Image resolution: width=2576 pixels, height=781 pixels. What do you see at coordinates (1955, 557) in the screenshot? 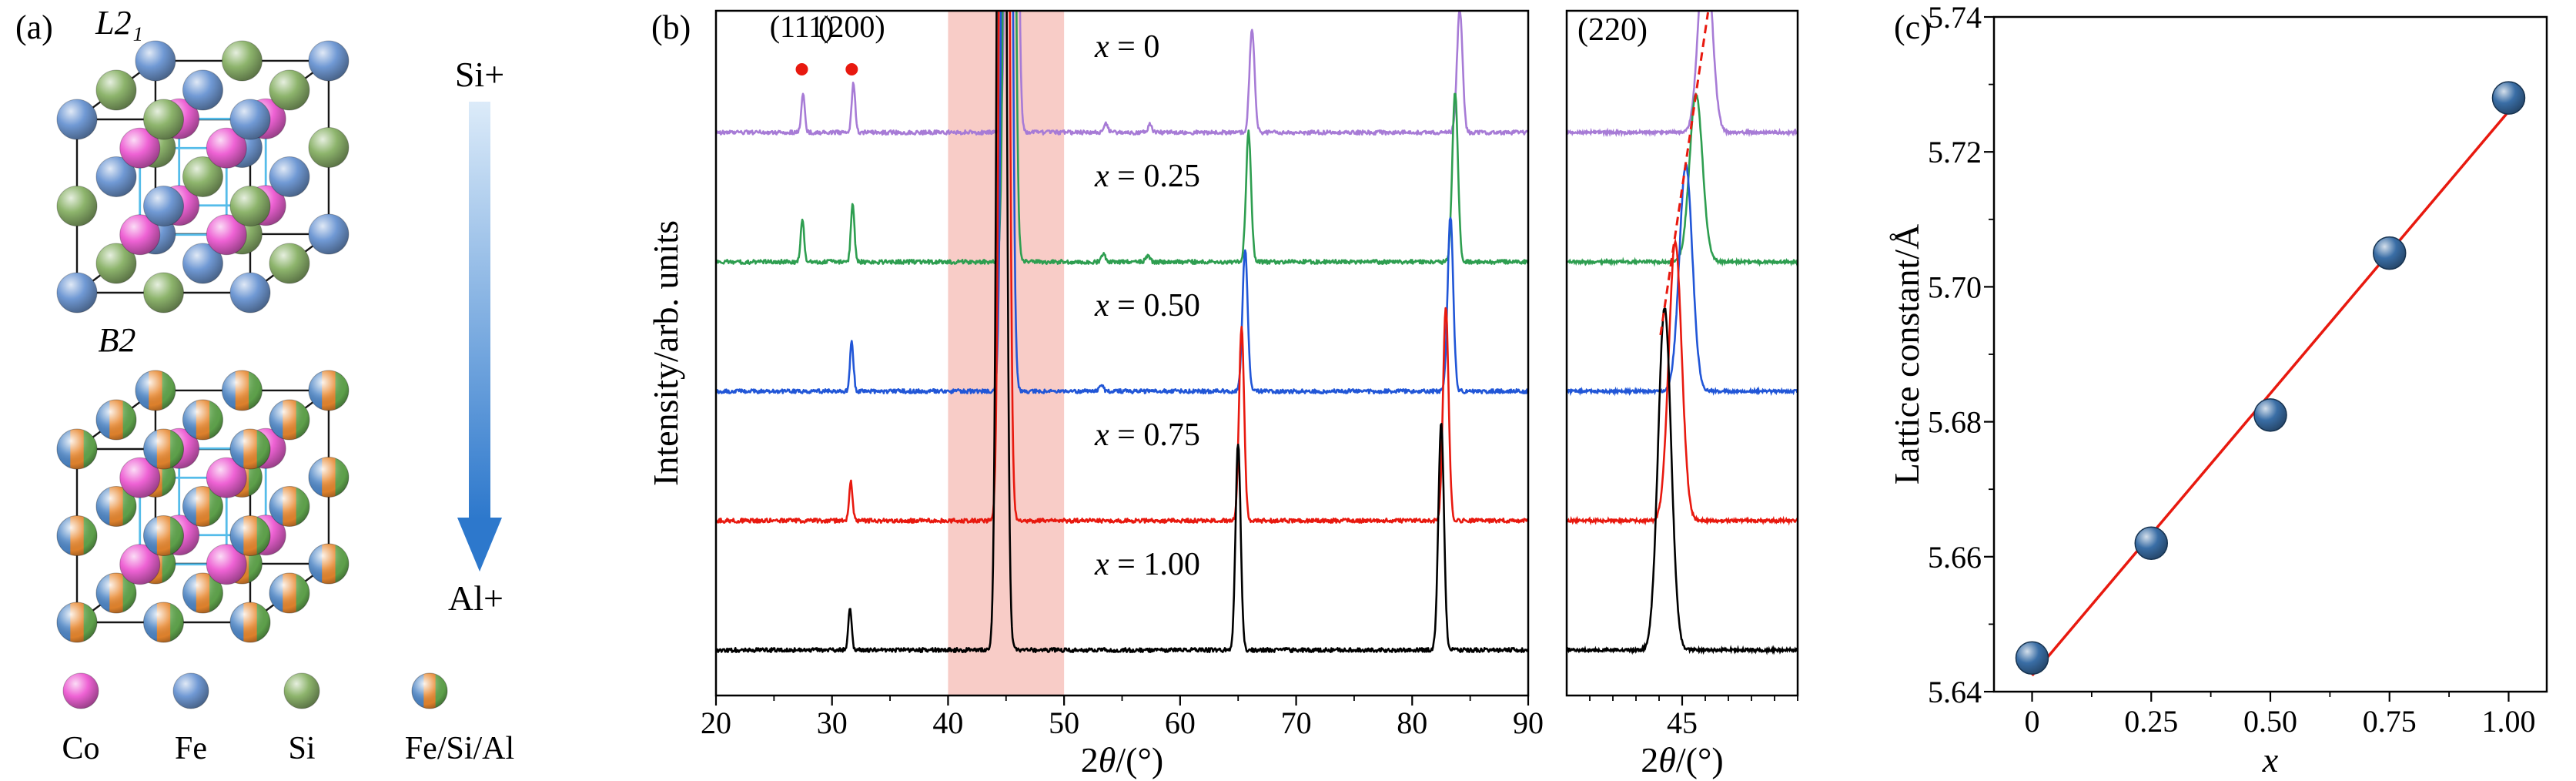
I see `y-tick-label: 5.66` at bounding box center [1955, 557].